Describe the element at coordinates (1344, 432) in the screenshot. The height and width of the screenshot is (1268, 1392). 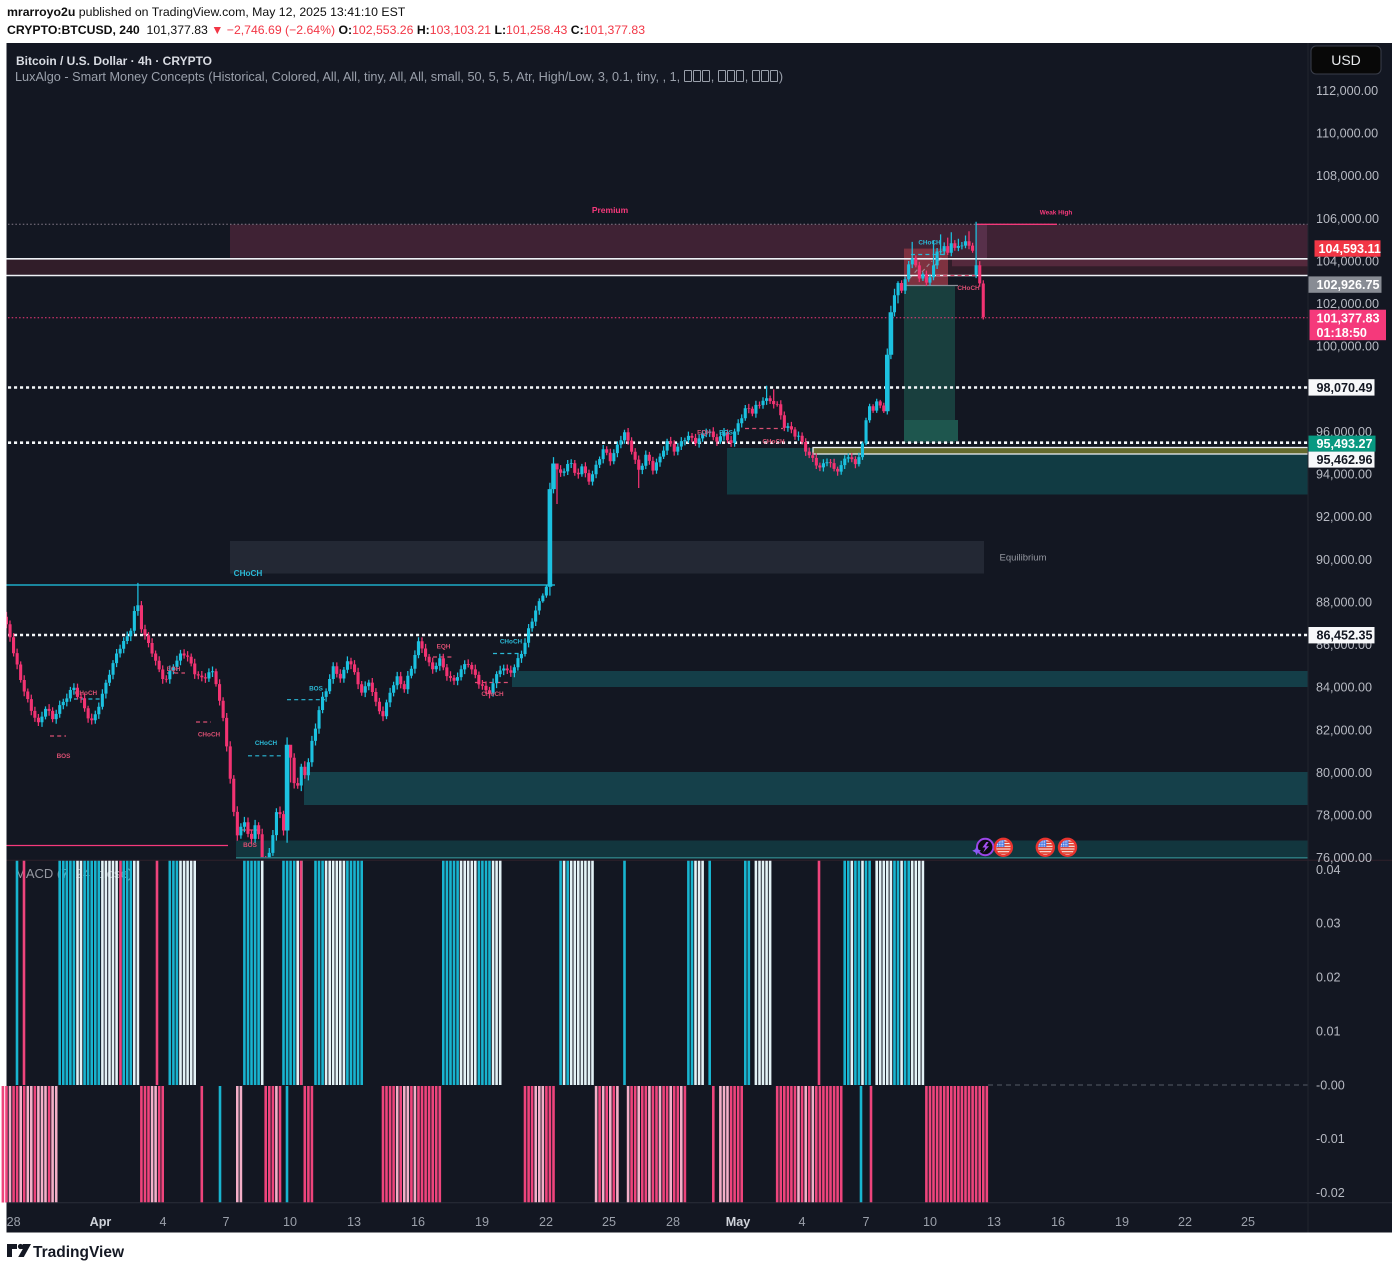
I see `svg-text: 96,000.00` at that location.